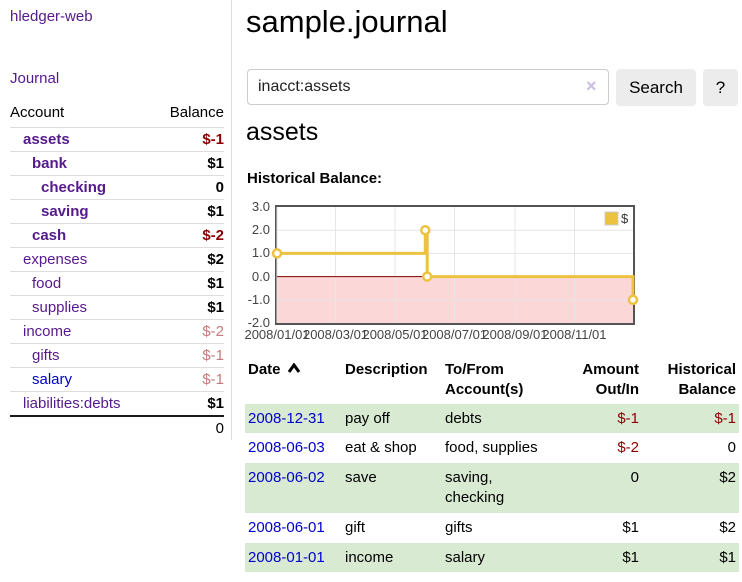  I want to click on register-description-cell: income, so click(369, 557).